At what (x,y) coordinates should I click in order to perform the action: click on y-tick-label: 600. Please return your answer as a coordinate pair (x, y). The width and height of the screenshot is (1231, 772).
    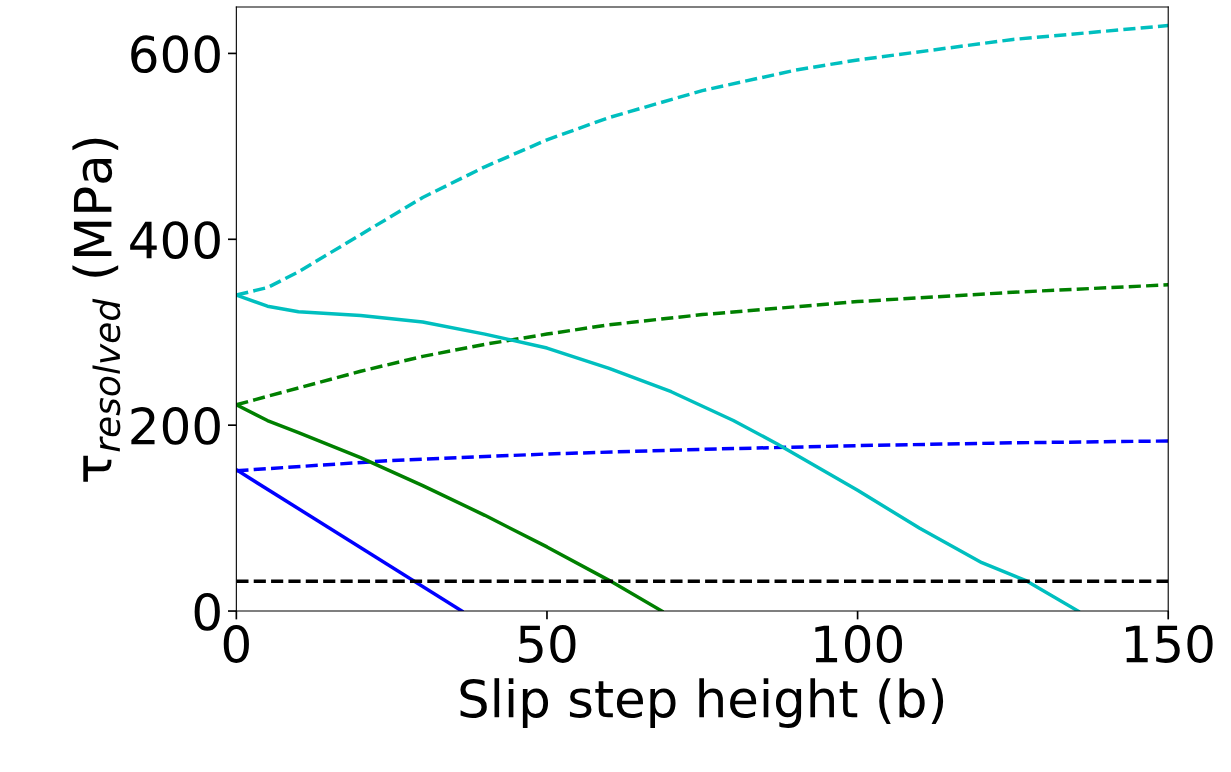
    Looking at the image, I should click on (175, 54).